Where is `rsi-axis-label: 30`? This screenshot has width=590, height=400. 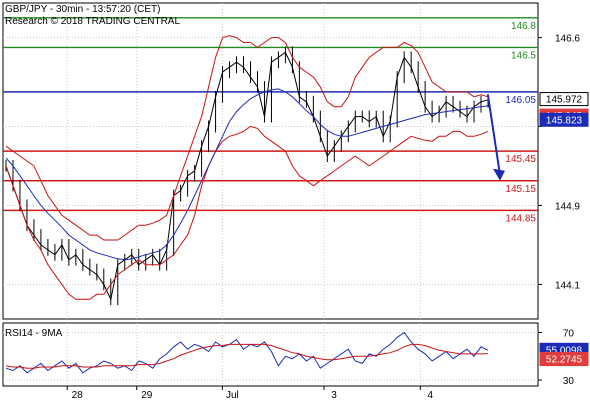
rsi-axis-label: 30 is located at coordinates (569, 381).